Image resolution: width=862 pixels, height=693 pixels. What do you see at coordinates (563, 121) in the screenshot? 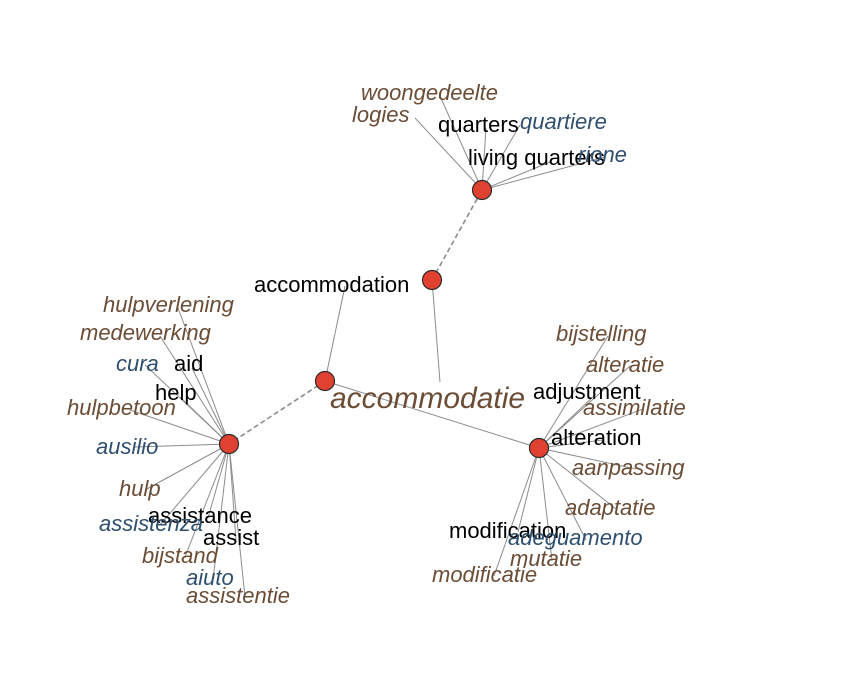
I see `label-quartiere: quartiere` at bounding box center [563, 121].